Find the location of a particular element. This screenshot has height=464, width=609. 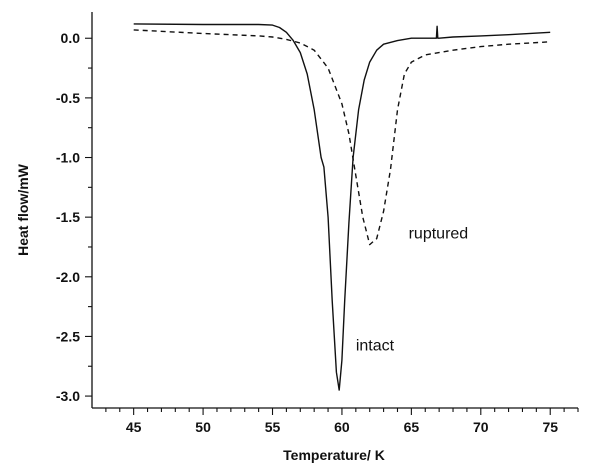

x-tick-label: 55 is located at coordinates (273, 427).